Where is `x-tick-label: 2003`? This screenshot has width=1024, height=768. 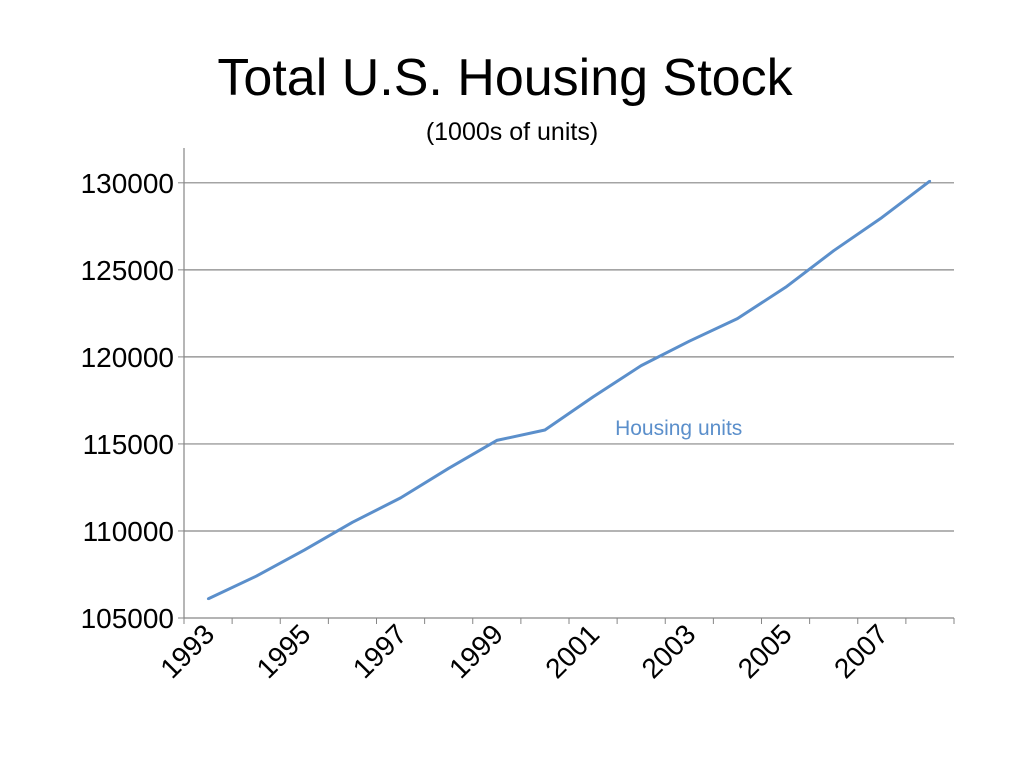 x-tick-label: 2003 is located at coordinates (669, 651).